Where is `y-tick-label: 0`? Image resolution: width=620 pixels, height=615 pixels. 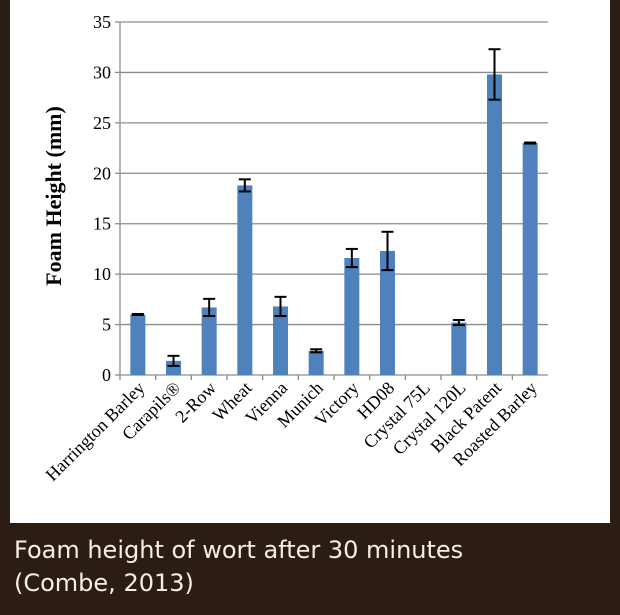 y-tick-label: 0 is located at coordinates (106, 375).